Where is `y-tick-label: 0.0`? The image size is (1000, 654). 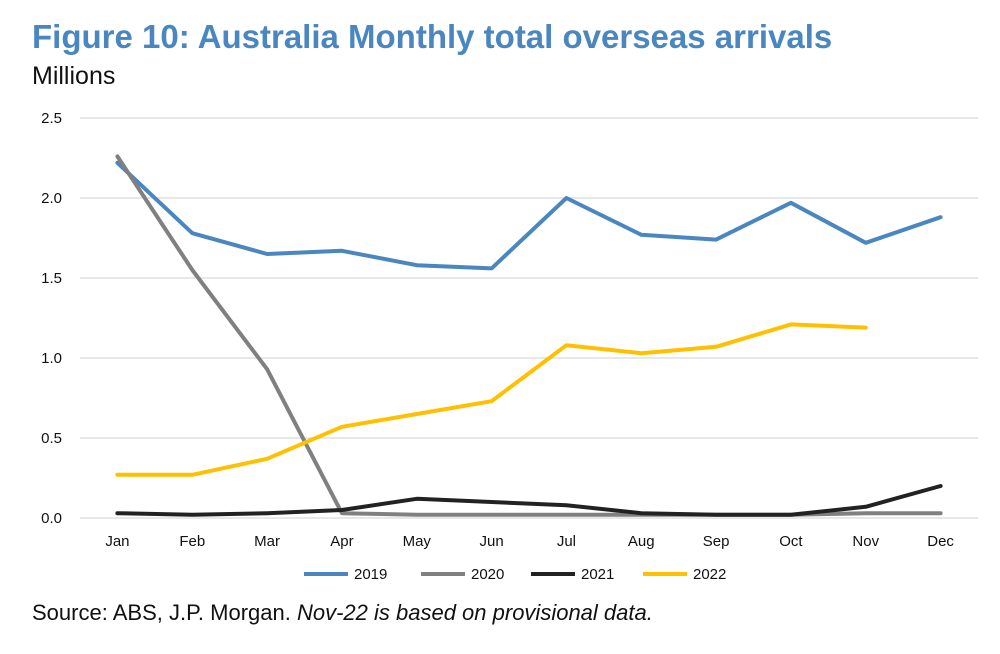
y-tick-label: 0.0 is located at coordinates (51, 518).